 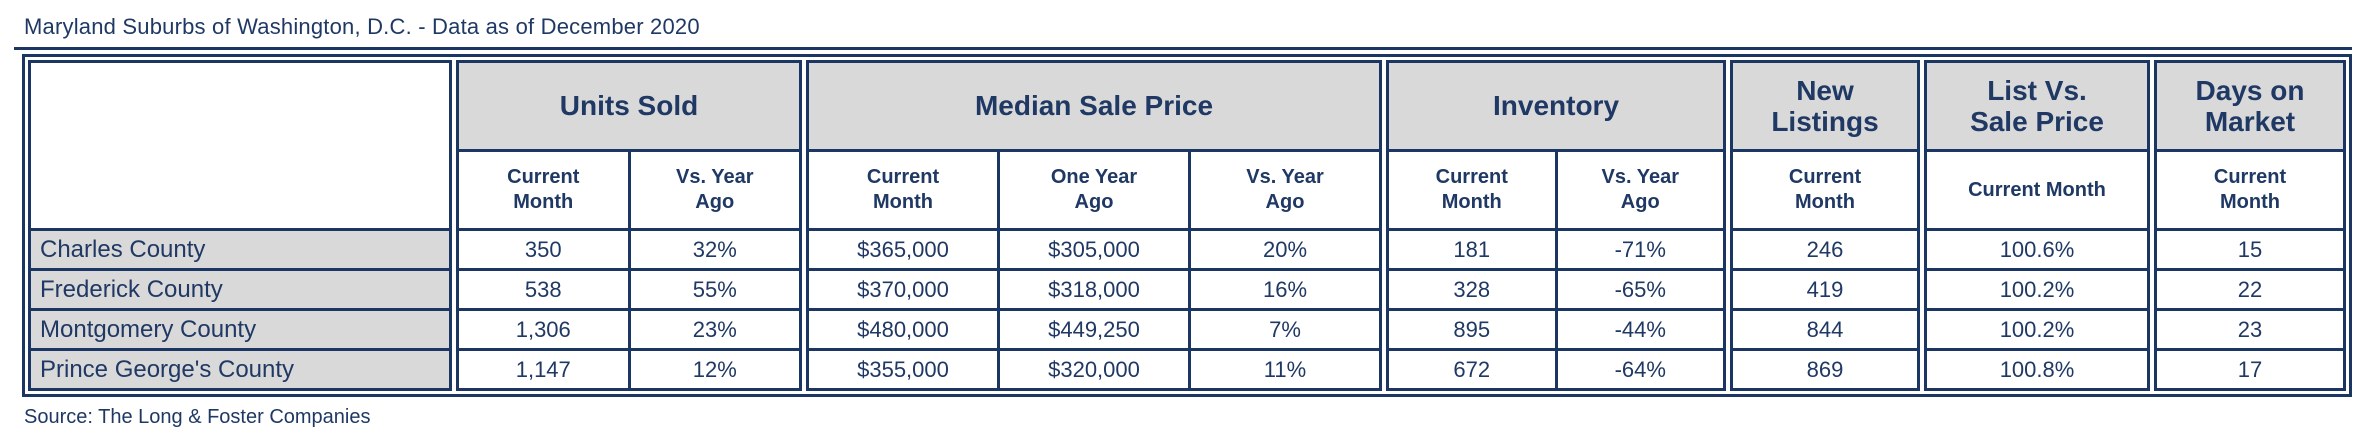 What do you see at coordinates (1640, 329) in the screenshot?
I see `data-cell: -44%` at bounding box center [1640, 329].